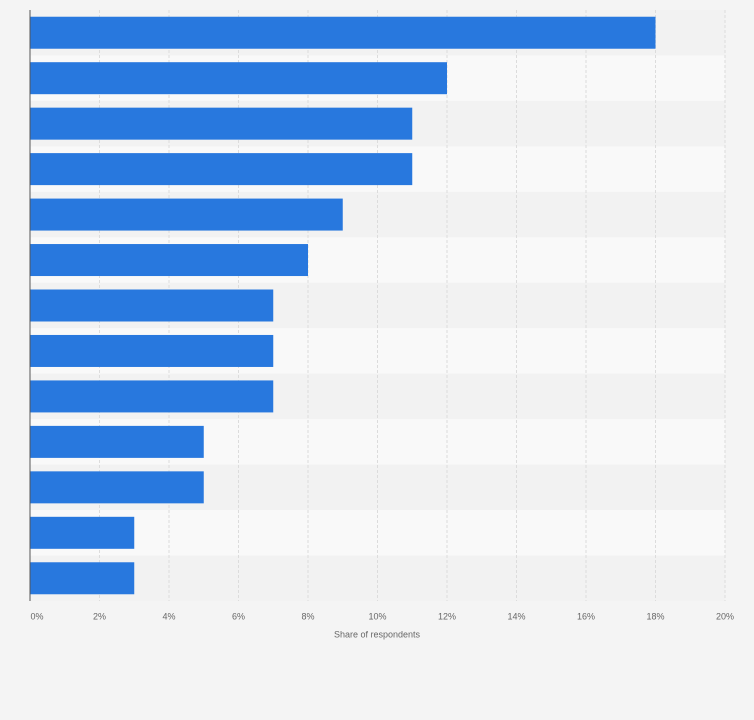  I want to click on x-tick-label: 4%, so click(168, 616).